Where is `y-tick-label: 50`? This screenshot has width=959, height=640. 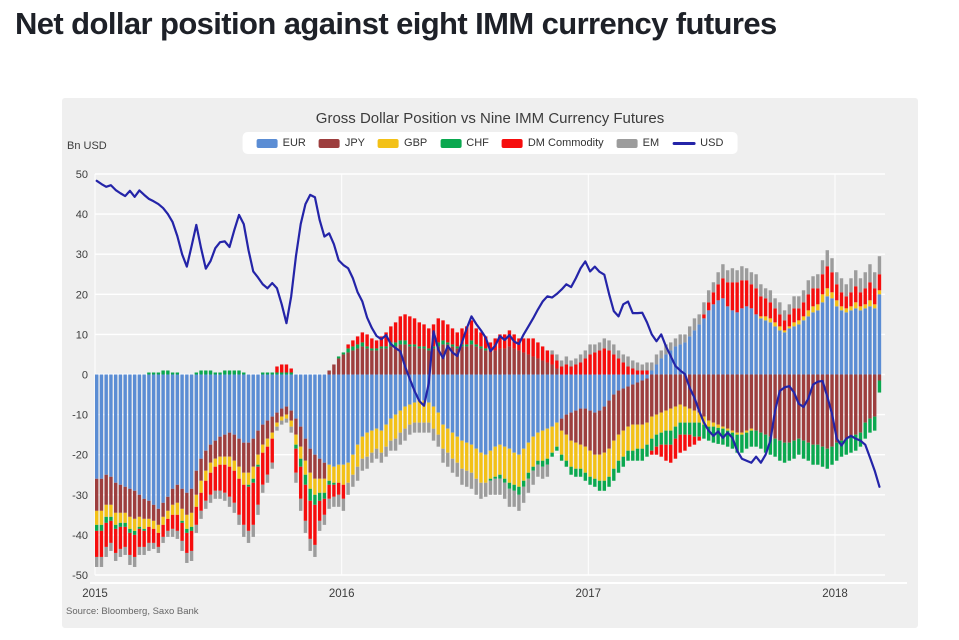
y-tick-label: 50 is located at coordinates (82, 175).